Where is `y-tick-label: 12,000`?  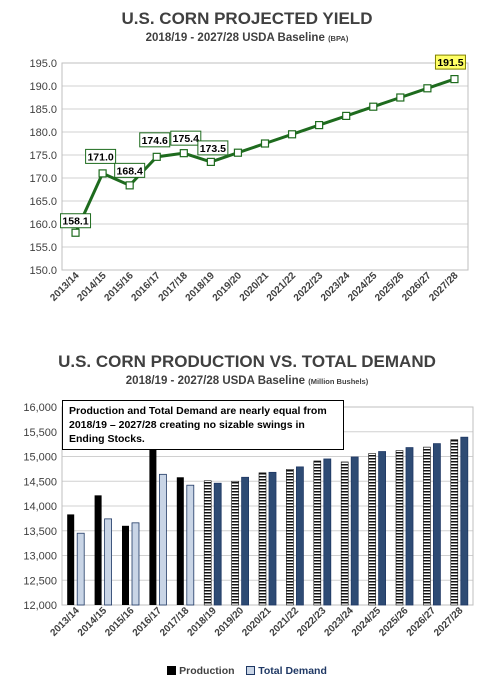
y-tick-label: 12,000 is located at coordinates (40, 606).